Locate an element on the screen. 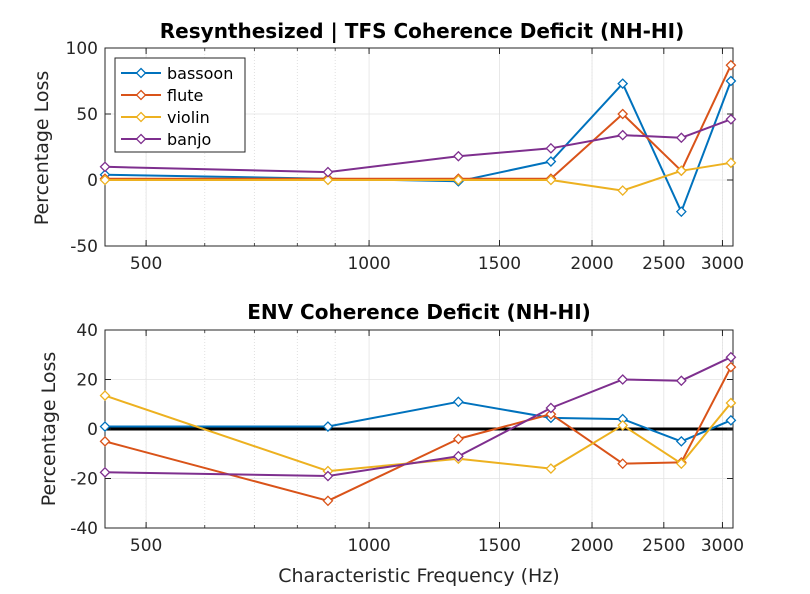 This screenshot has width=810, height=594. legend-marker-banjo is located at coordinates (141, 139).